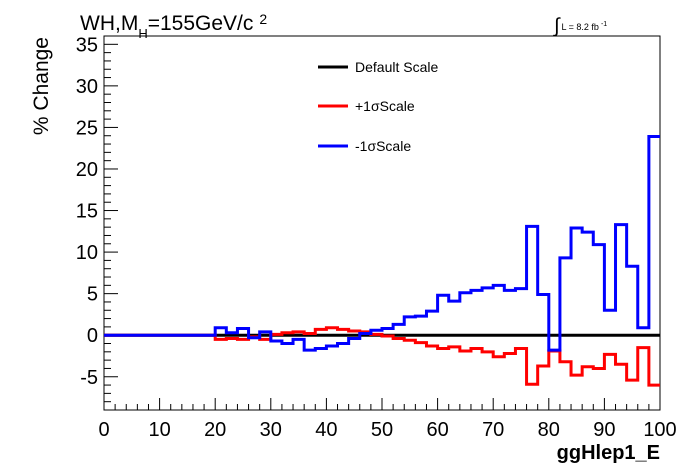 Image resolution: width=696 pixels, height=472 pixels. I want to click on x-axis-label: ggHlep1_E, so click(608, 453).